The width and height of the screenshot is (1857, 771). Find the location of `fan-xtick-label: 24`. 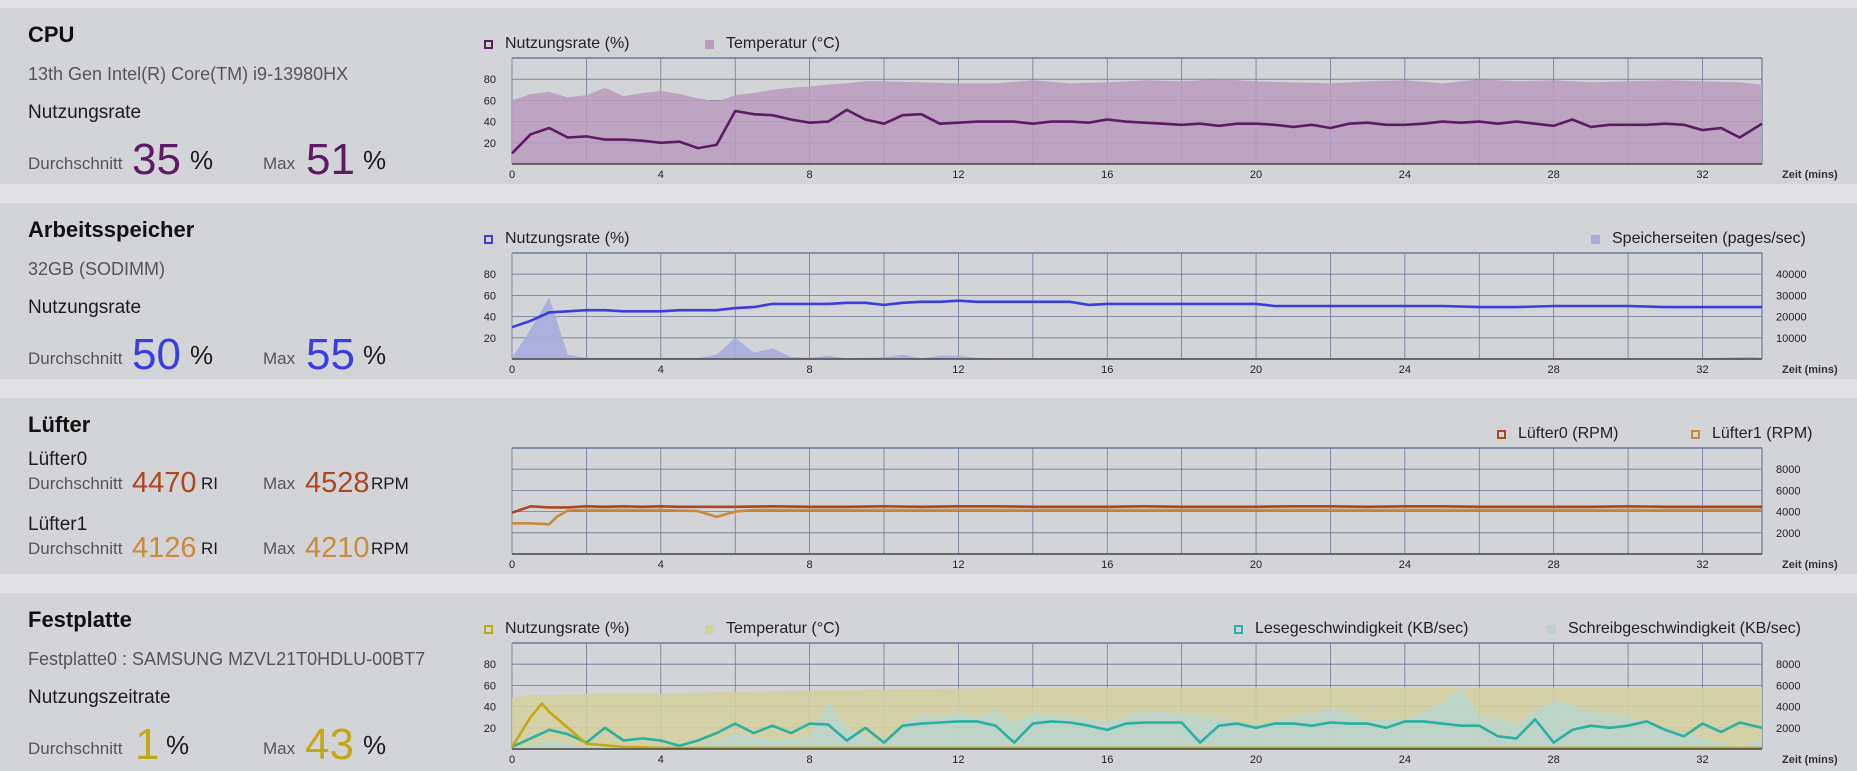

fan-xtick-label: 24 is located at coordinates (1405, 565).